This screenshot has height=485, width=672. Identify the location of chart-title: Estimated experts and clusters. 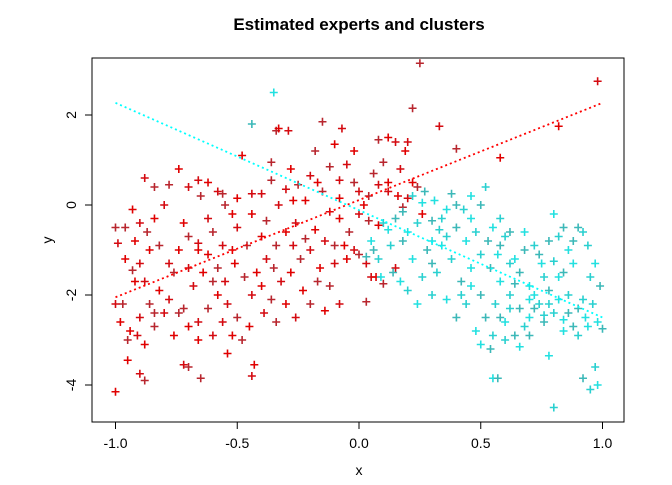
(358, 24).